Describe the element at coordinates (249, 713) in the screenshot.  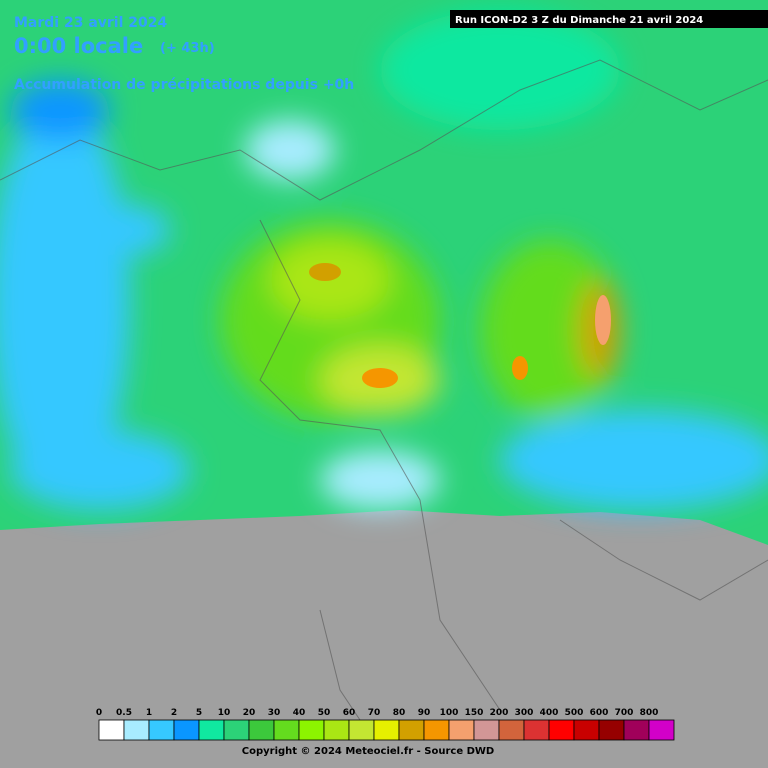
I see `legend-label: 20` at that location.